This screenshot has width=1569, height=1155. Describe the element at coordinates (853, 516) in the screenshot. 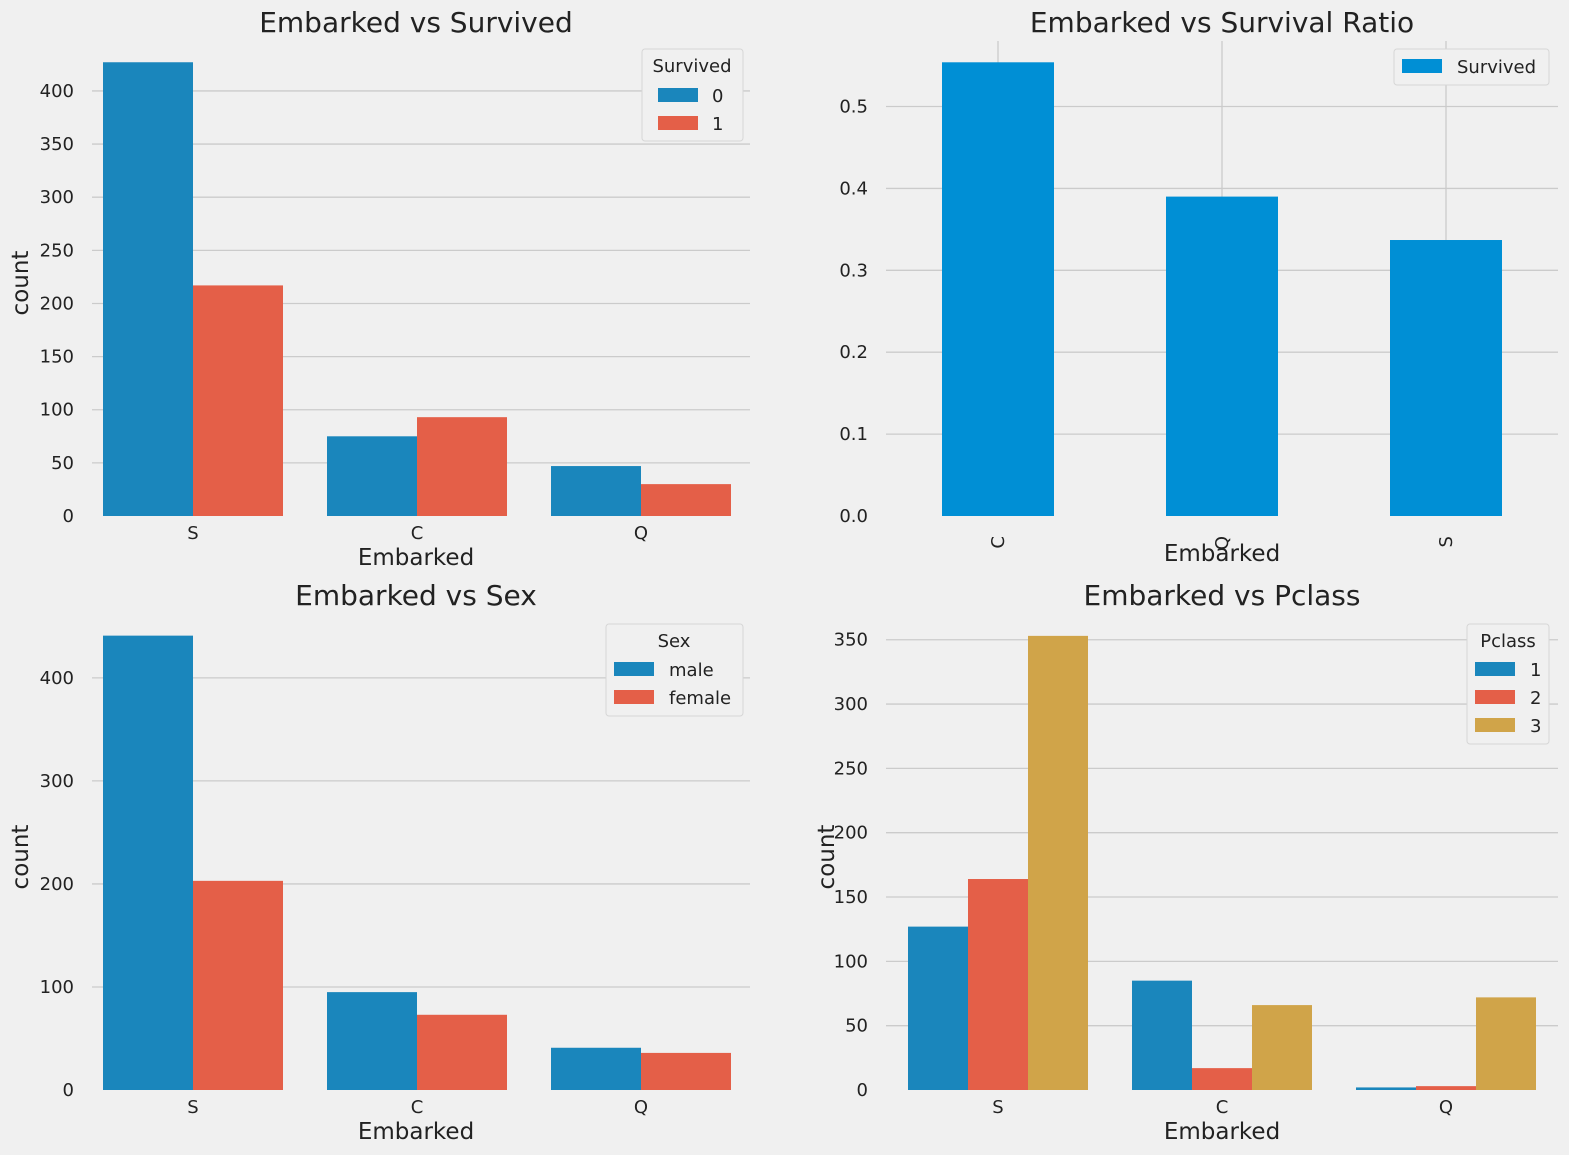

I see `y-tick-label-0: 0.0` at that location.